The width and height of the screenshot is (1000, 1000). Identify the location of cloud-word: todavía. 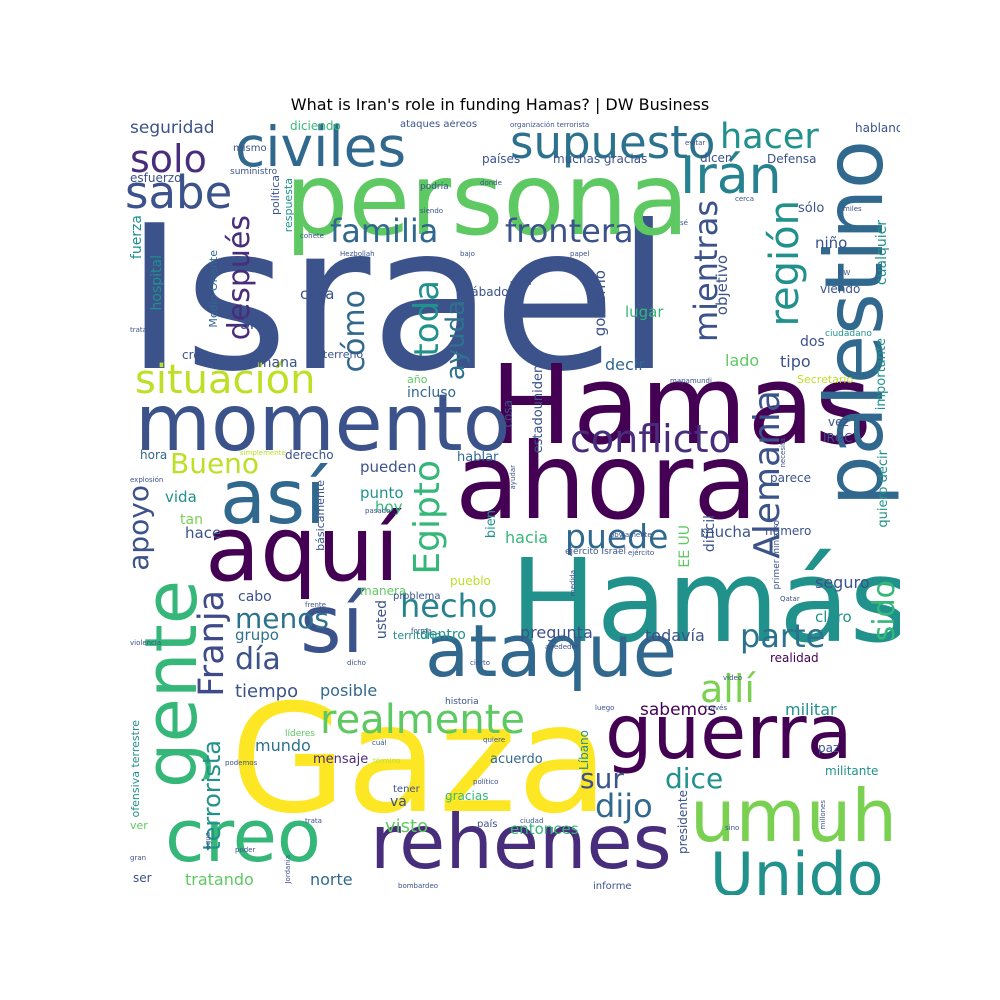
(675, 635).